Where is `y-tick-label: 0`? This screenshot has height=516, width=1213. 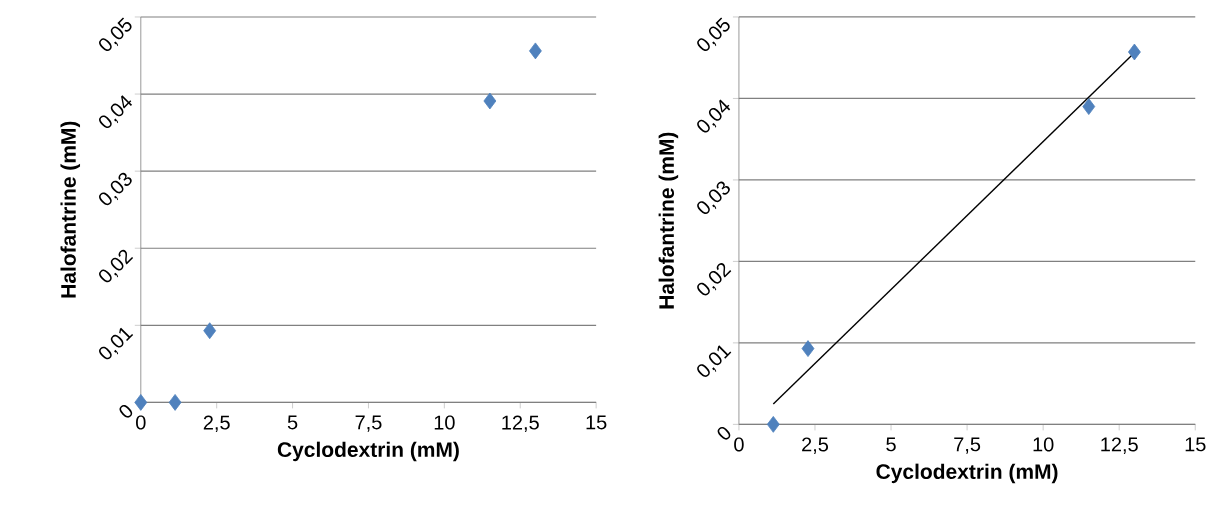
y-tick-label: 0 is located at coordinates (126, 411).